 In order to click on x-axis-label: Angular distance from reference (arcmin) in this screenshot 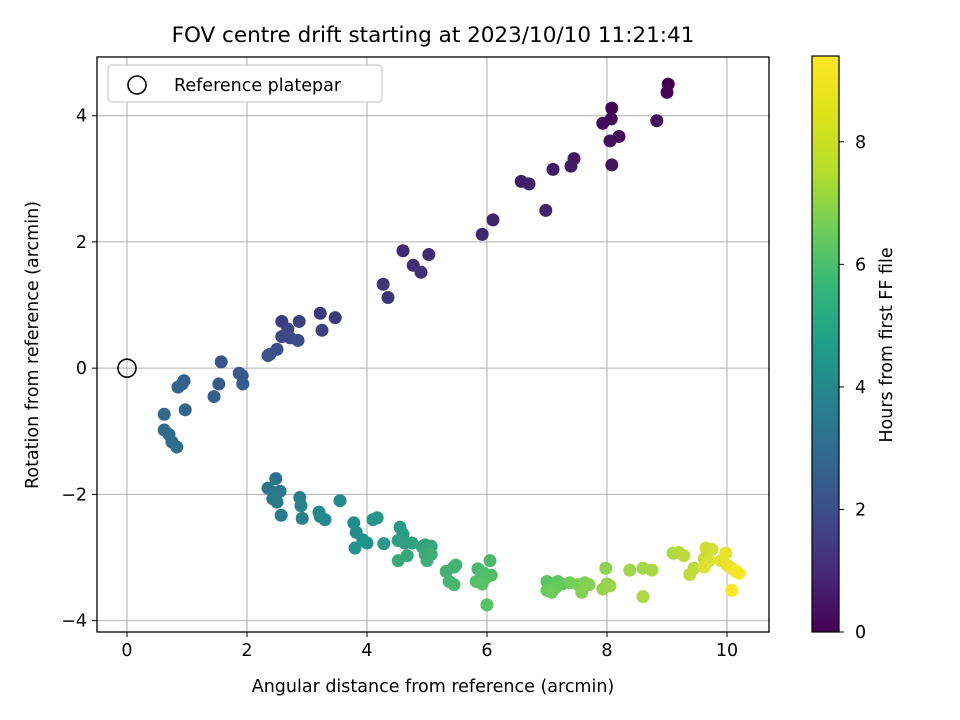, I will do `click(433, 687)`.